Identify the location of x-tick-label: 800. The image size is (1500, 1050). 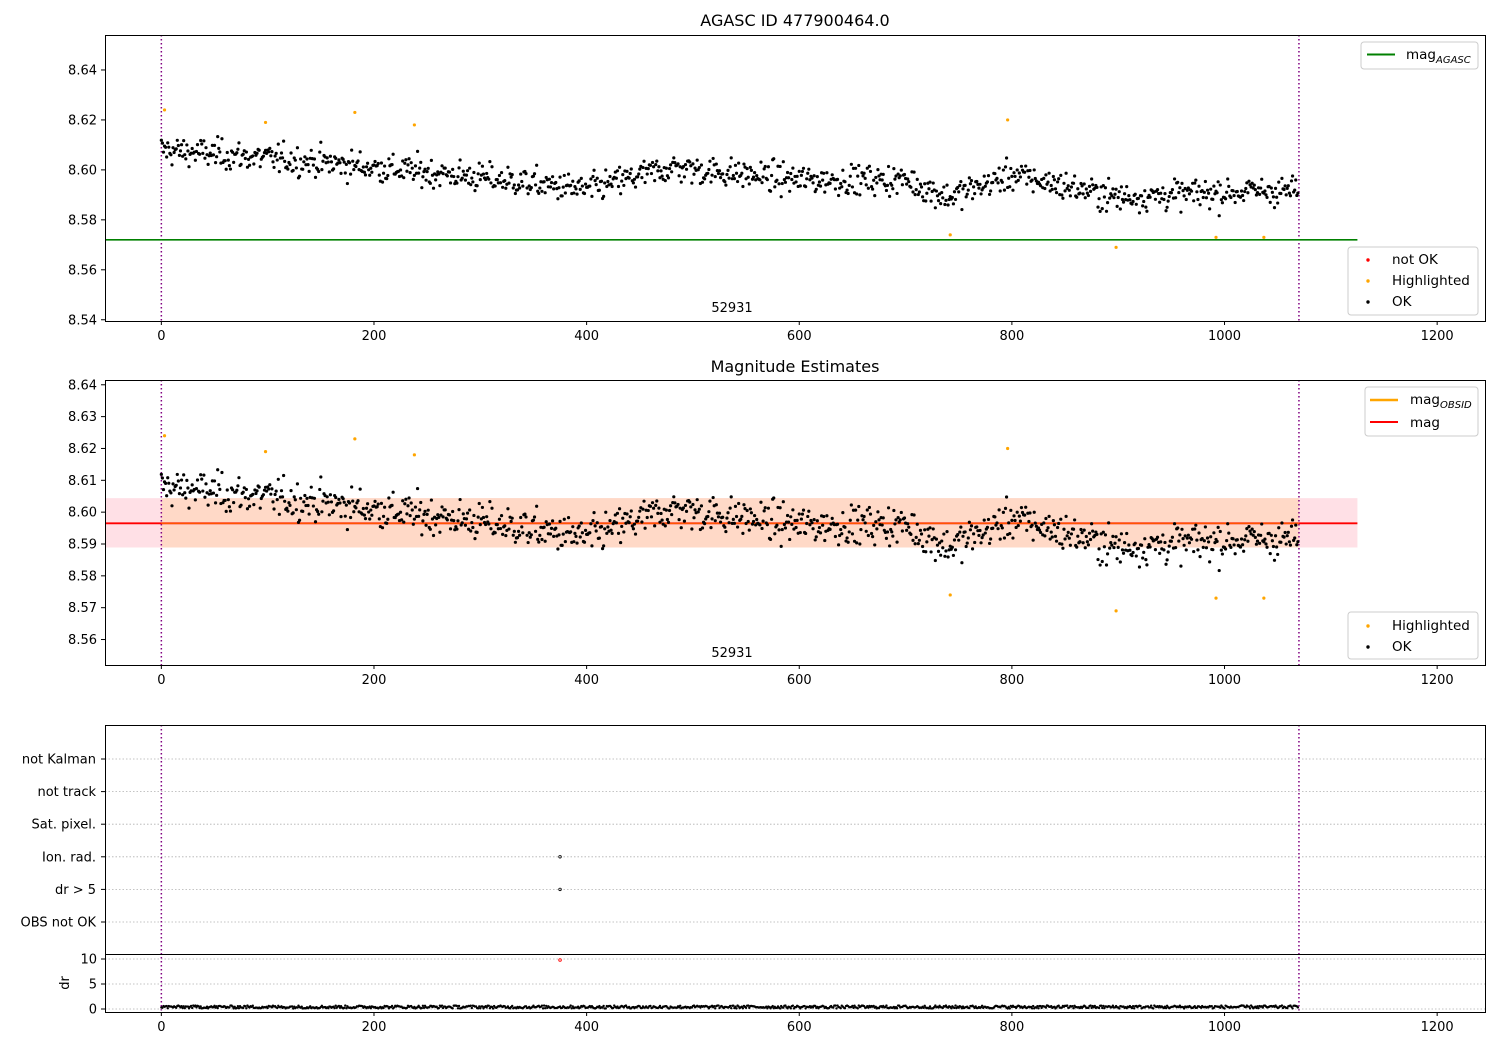
(1011, 1027).